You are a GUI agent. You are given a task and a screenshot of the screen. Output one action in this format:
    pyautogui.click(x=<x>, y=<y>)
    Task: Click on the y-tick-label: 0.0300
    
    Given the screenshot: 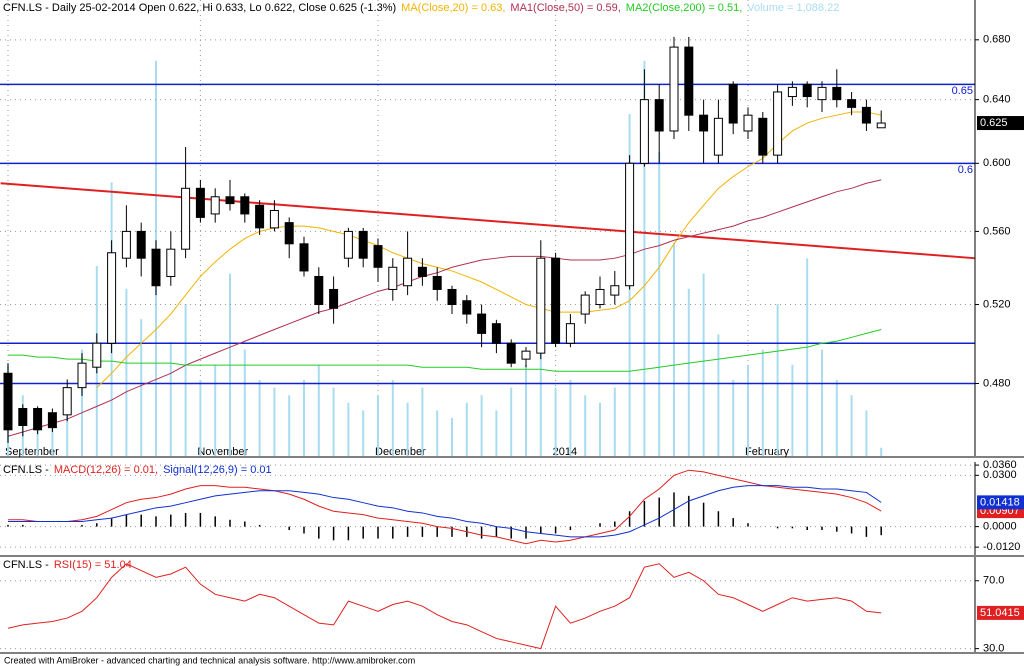 What is the action you would take?
    pyautogui.click(x=1000, y=475)
    